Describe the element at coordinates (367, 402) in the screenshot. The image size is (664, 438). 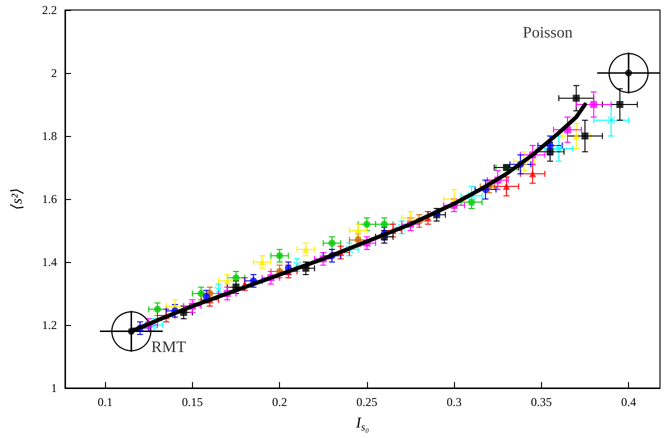
I see `x-tick-label: 0.25` at that location.